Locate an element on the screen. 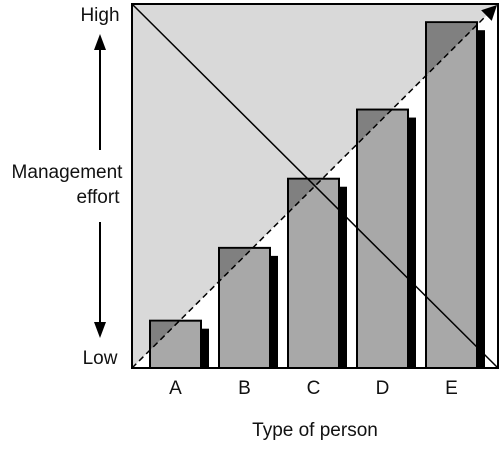 The width and height of the screenshot is (500, 449). x-tick-label-c: C is located at coordinates (314, 388).